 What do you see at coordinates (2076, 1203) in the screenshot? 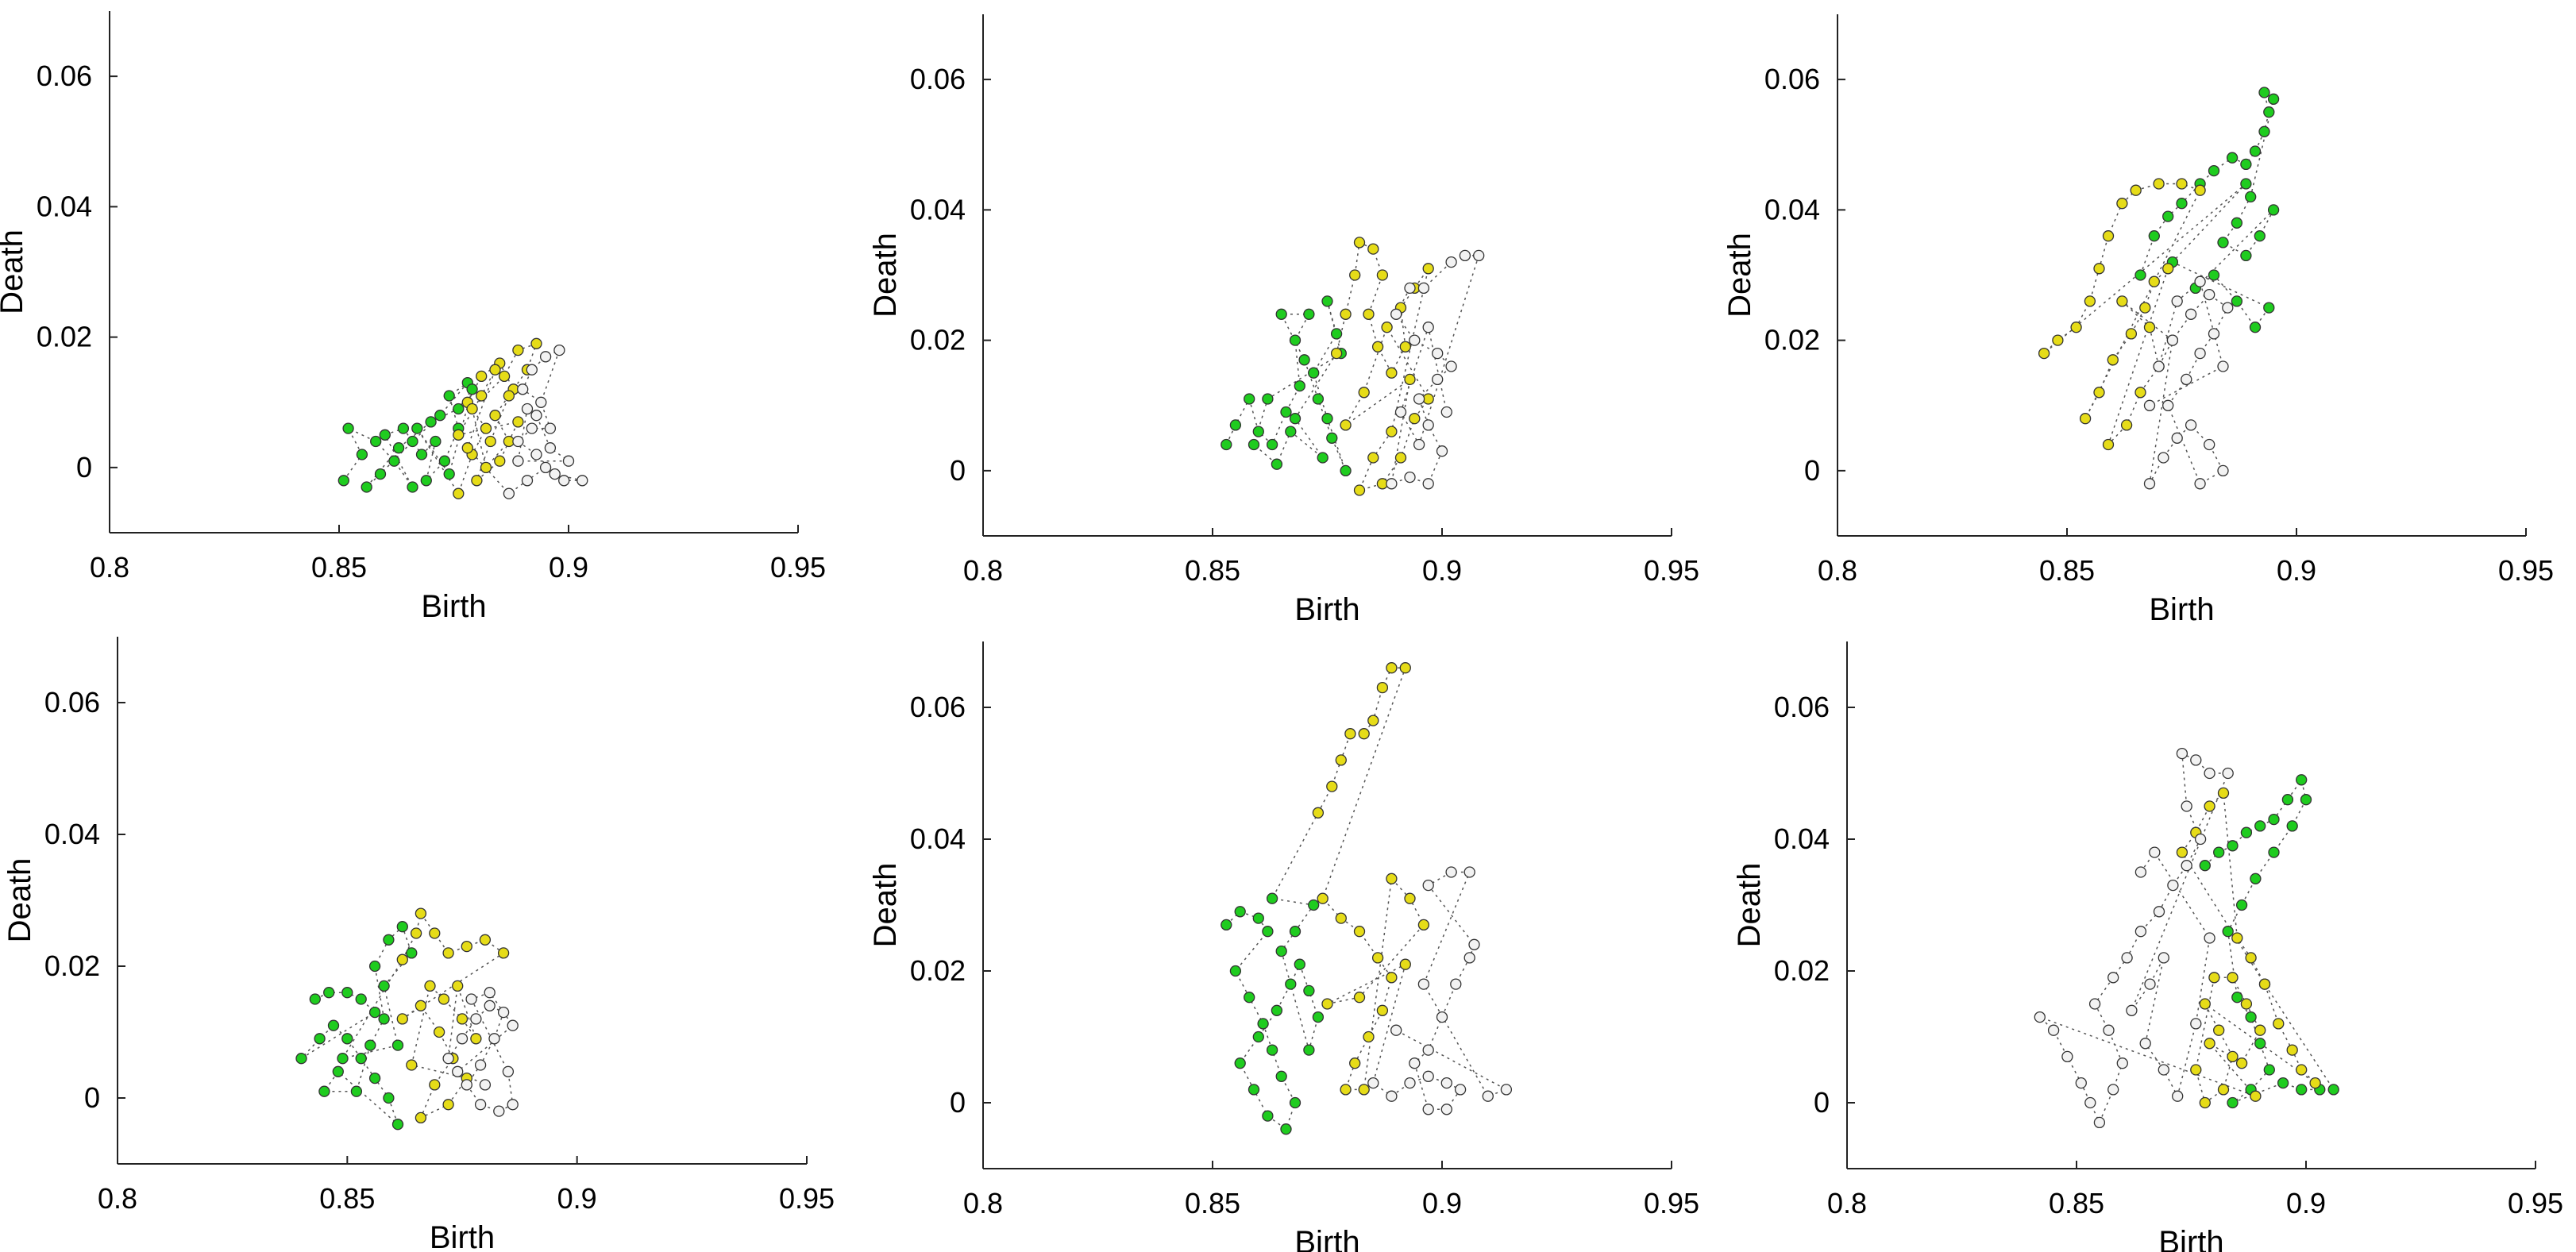
I see `x-tick-label: 0.85` at bounding box center [2076, 1203].